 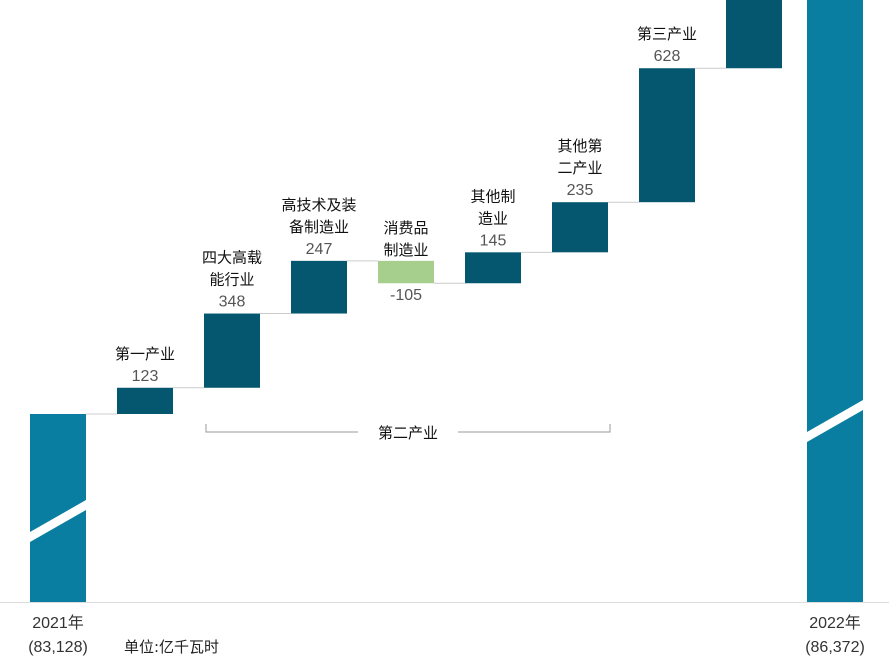 I want to click on value-label-step-6: 235, so click(x=580, y=190).